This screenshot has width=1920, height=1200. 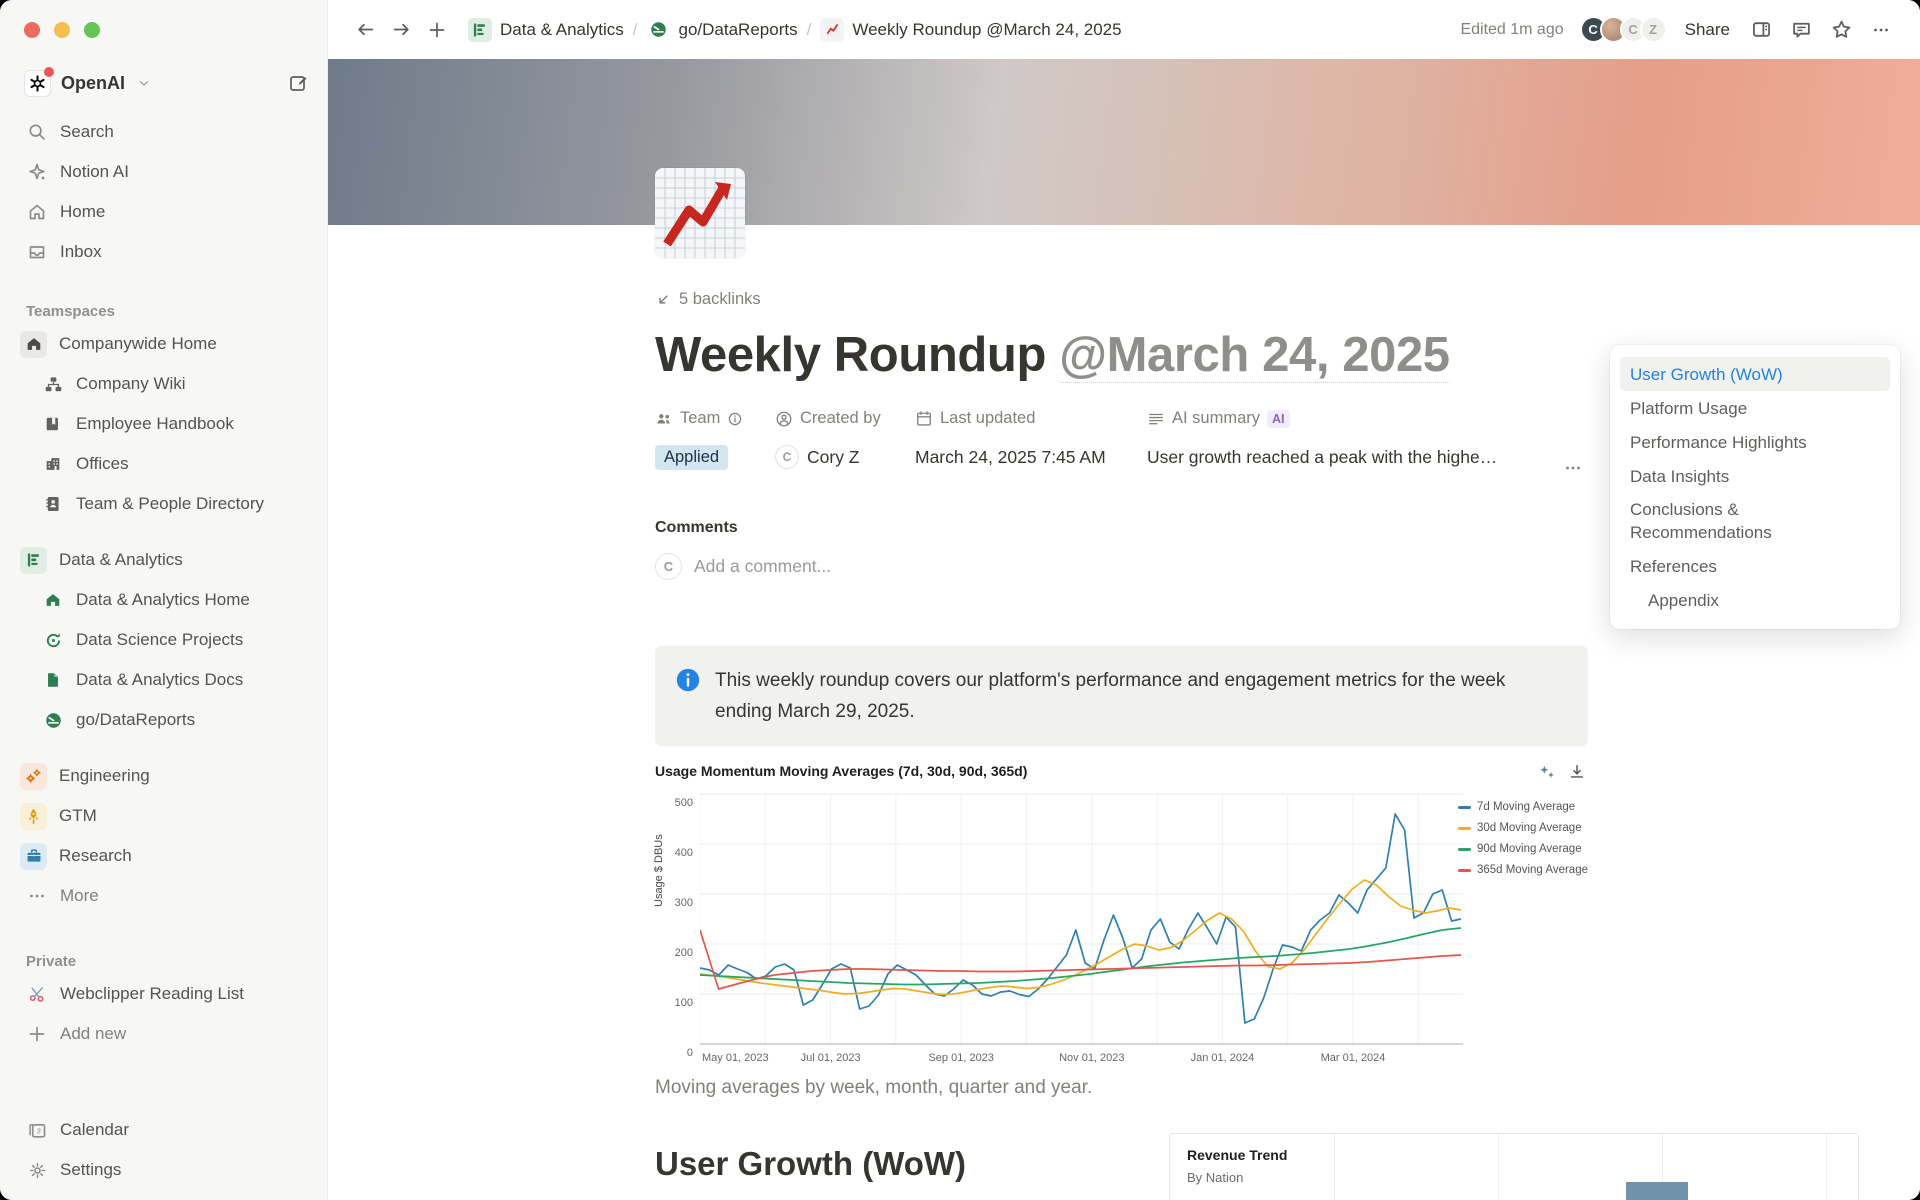 What do you see at coordinates (163, 464) in the screenshot?
I see `sidebar-item-offices: Offices` at bounding box center [163, 464].